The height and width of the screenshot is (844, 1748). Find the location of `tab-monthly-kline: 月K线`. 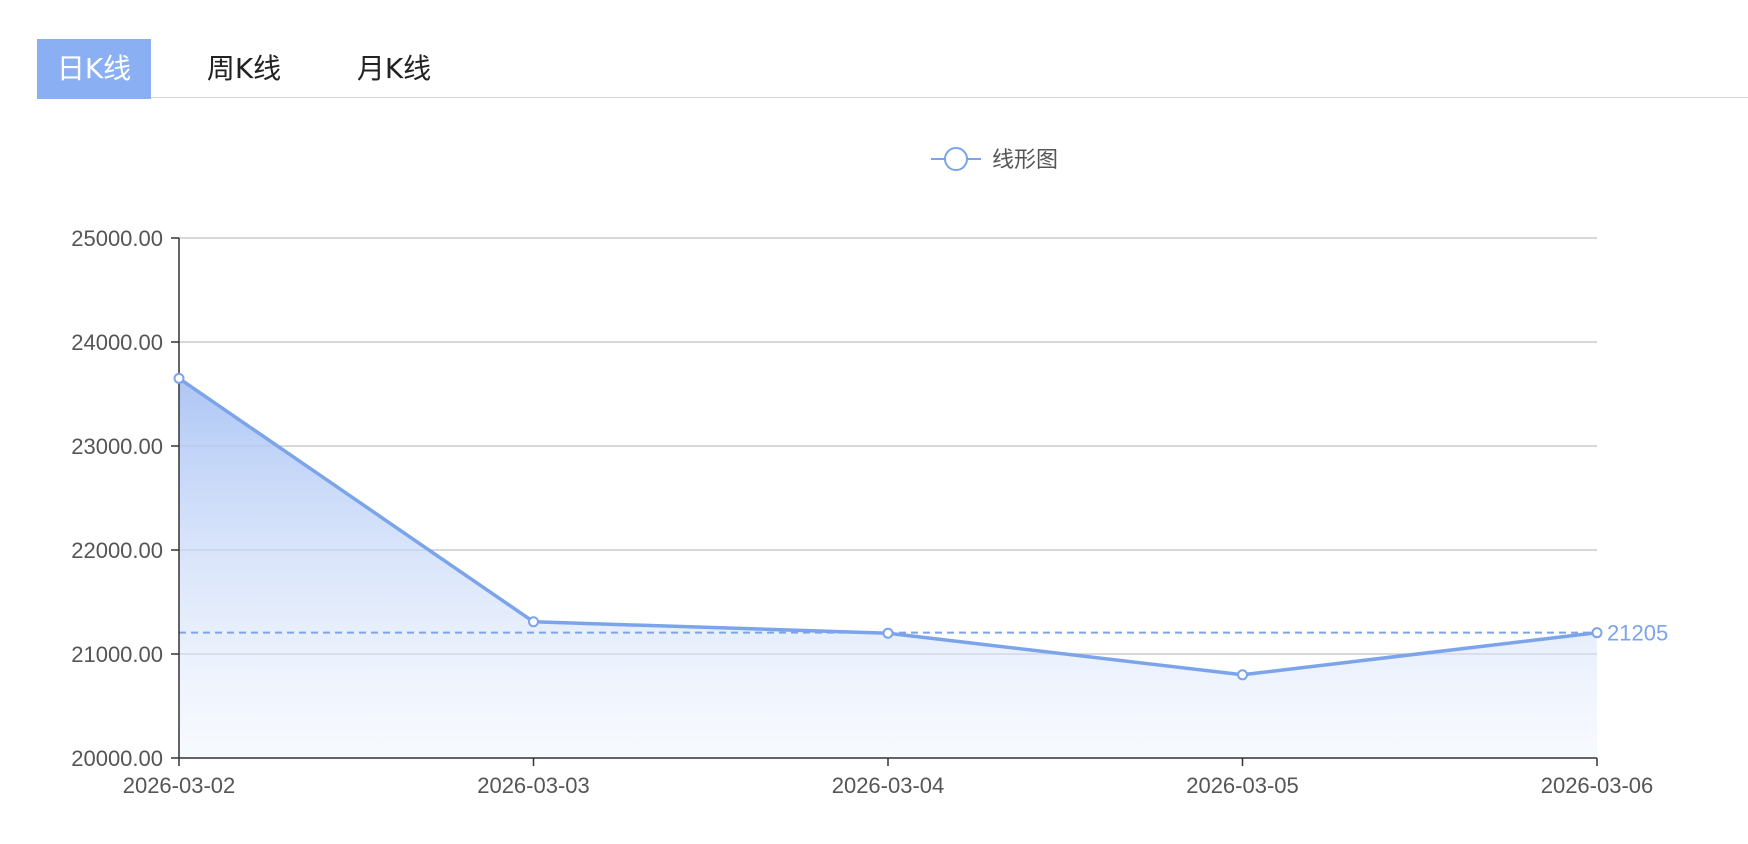

tab-monthly-kline: 月K线 is located at coordinates (394, 68).